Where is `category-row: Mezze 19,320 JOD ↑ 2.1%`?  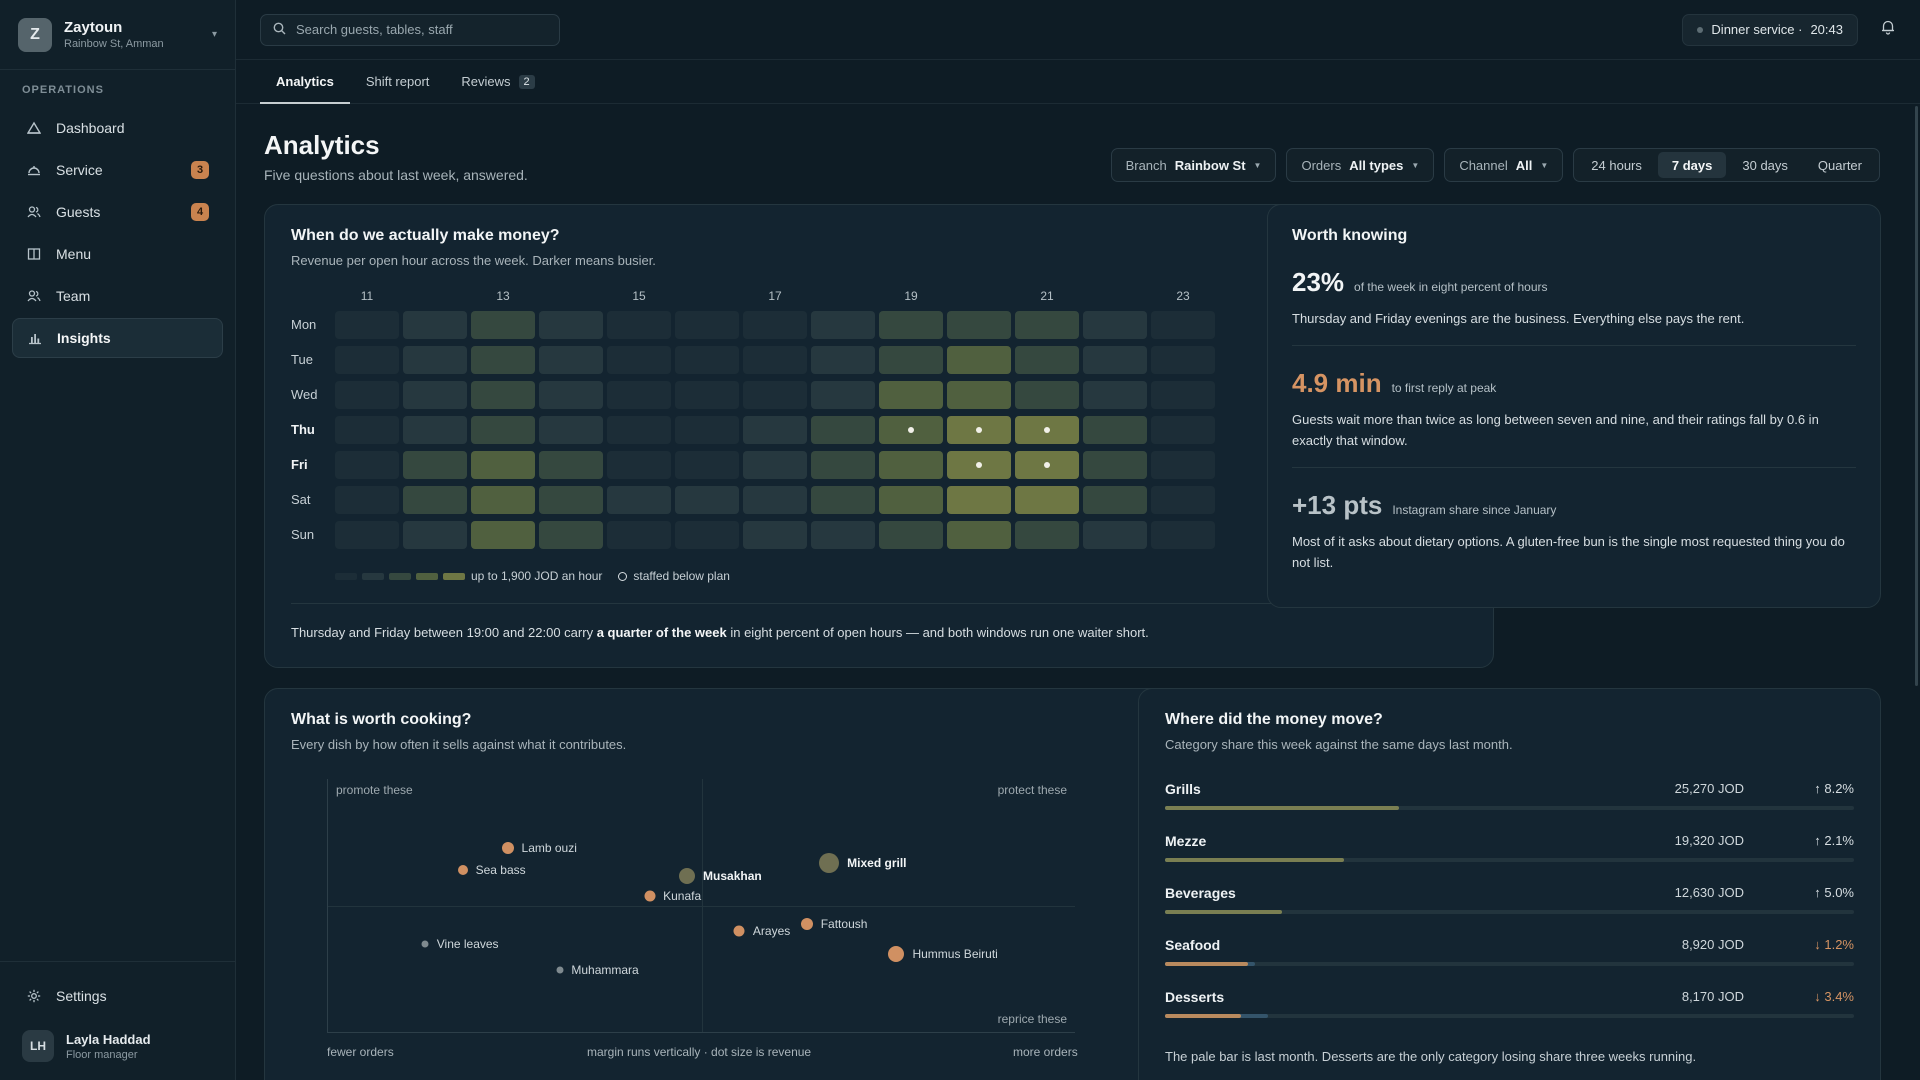
category-row: Mezze 19,320 JOD ↑ 2.1% is located at coordinates (1509, 853).